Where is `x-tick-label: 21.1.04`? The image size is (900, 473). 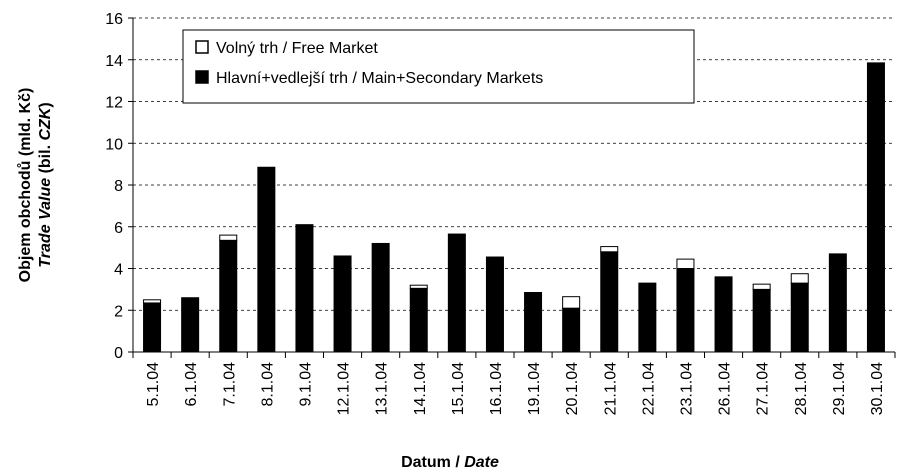
x-tick-label: 21.1.04 is located at coordinates (610, 388).